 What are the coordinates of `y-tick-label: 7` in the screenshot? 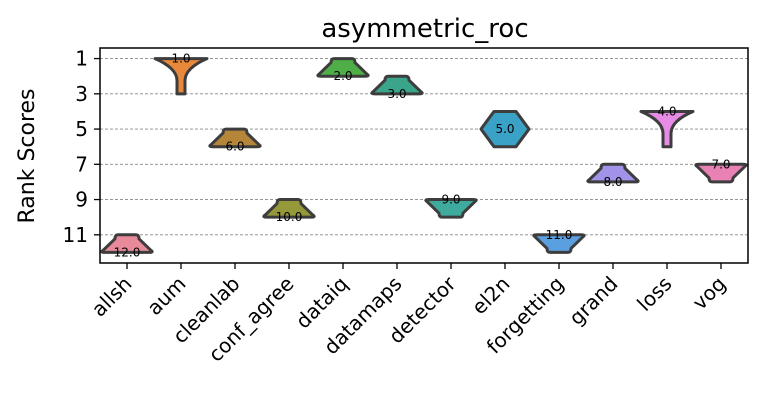 It's located at (81, 164).